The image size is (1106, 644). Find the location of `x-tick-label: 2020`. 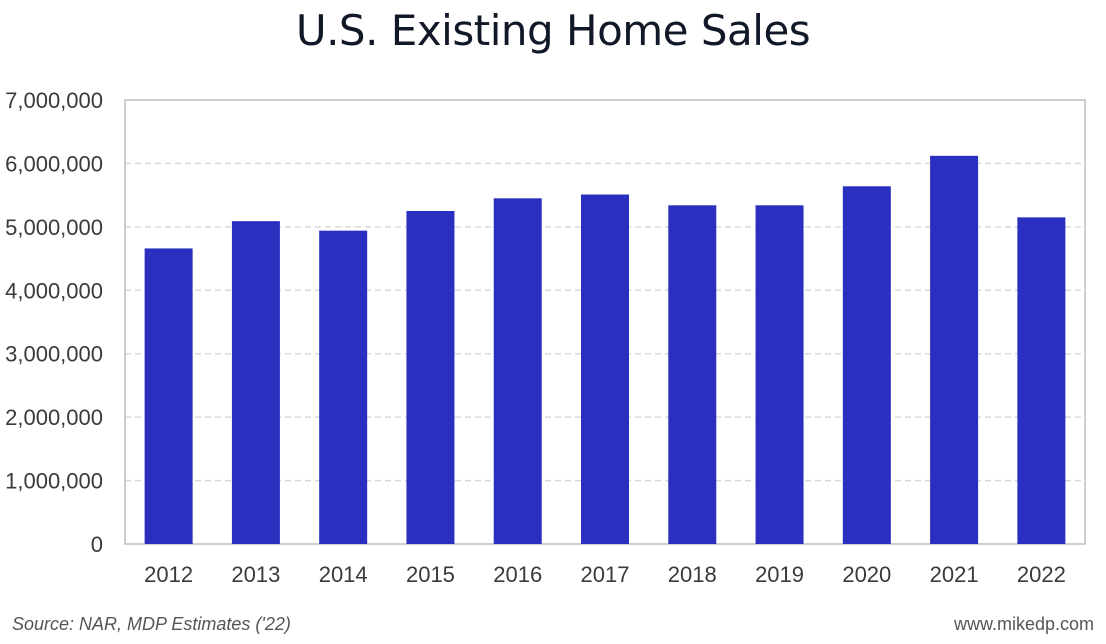

x-tick-label: 2020 is located at coordinates (866, 574).